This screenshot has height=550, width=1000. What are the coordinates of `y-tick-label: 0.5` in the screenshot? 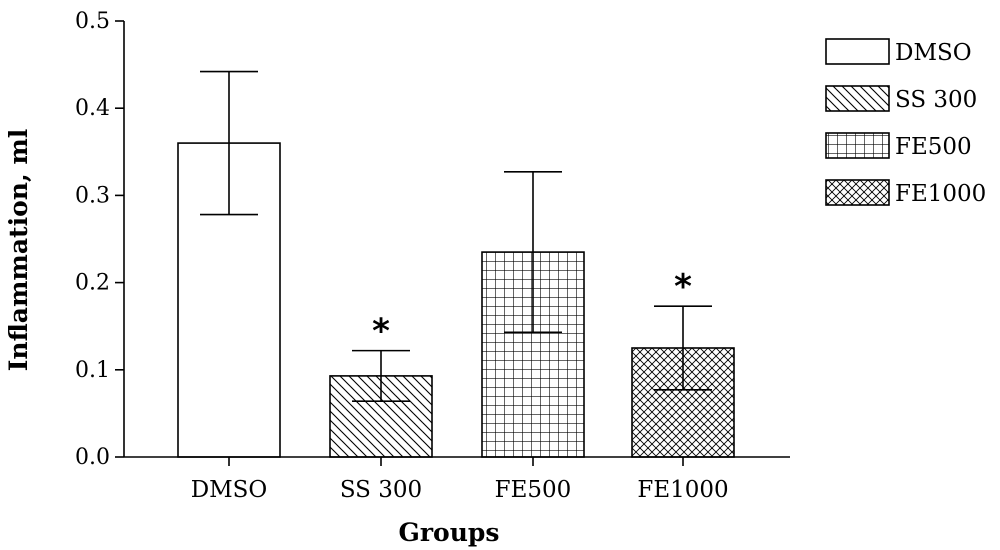 It's located at (92, 21).